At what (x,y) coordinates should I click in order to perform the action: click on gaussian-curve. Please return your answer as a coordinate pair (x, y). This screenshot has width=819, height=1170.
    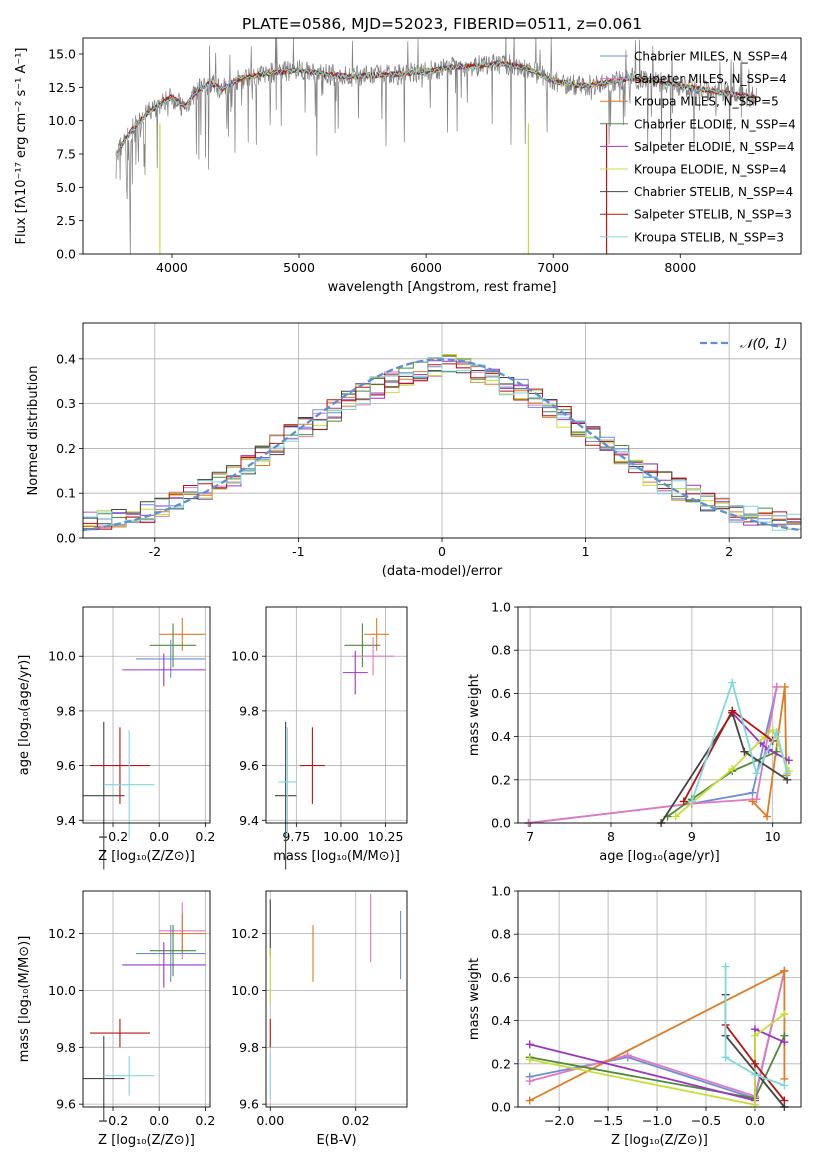
    Looking at the image, I should click on (442, 445).